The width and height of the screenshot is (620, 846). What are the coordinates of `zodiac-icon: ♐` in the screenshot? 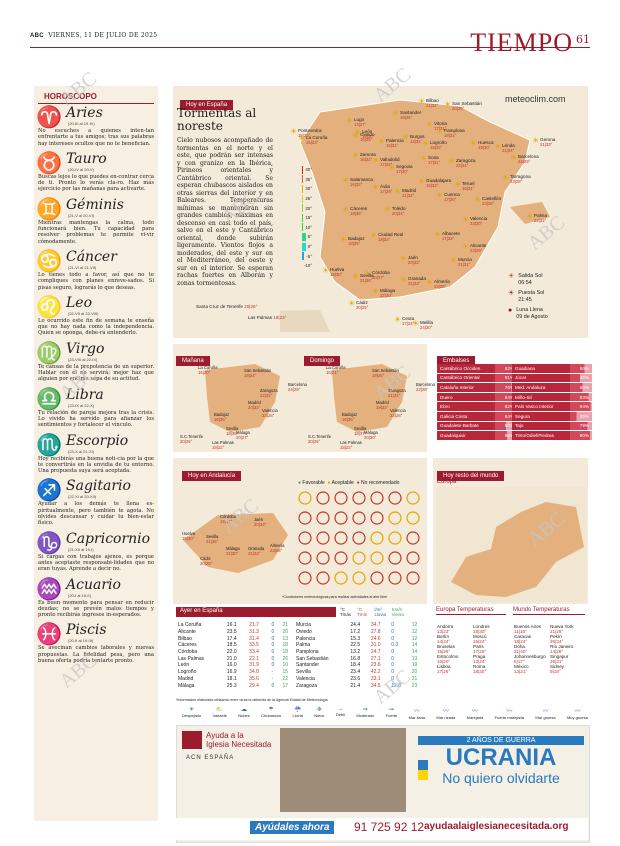 It's located at (49, 490).